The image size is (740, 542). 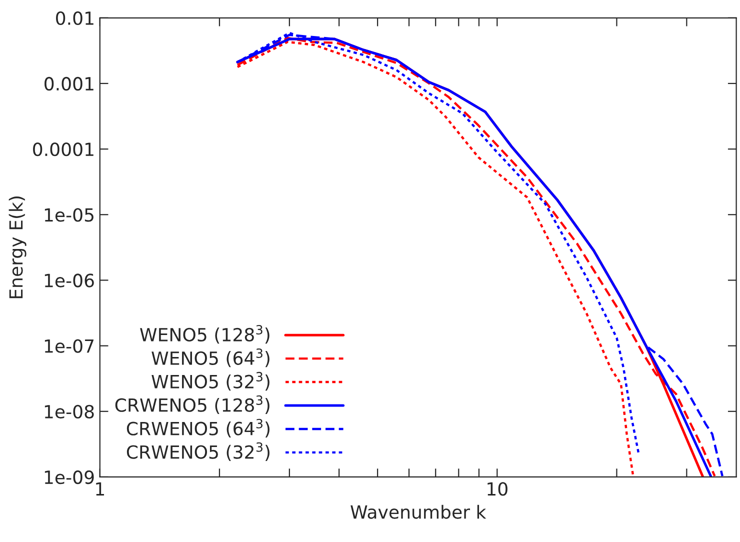 What do you see at coordinates (69, 411) in the screenshot?
I see `y-tick-label: 1e-08` at bounding box center [69, 411].